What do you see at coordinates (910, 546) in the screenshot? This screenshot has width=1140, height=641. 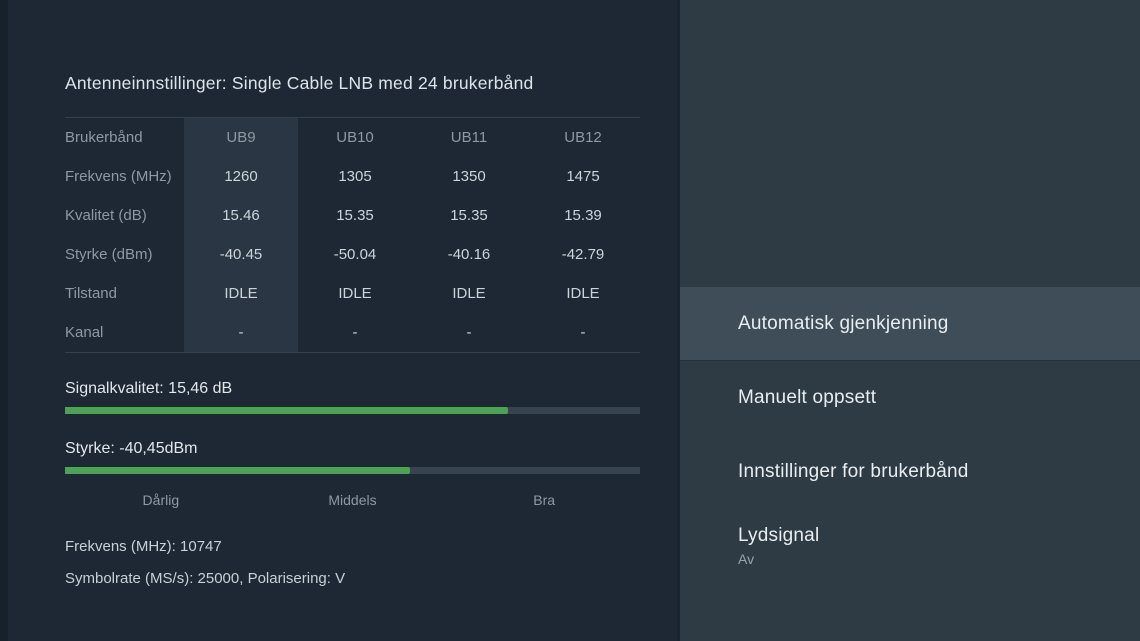 I see `menu-item-audio-signal: Lydsignal Av` at bounding box center [910, 546].